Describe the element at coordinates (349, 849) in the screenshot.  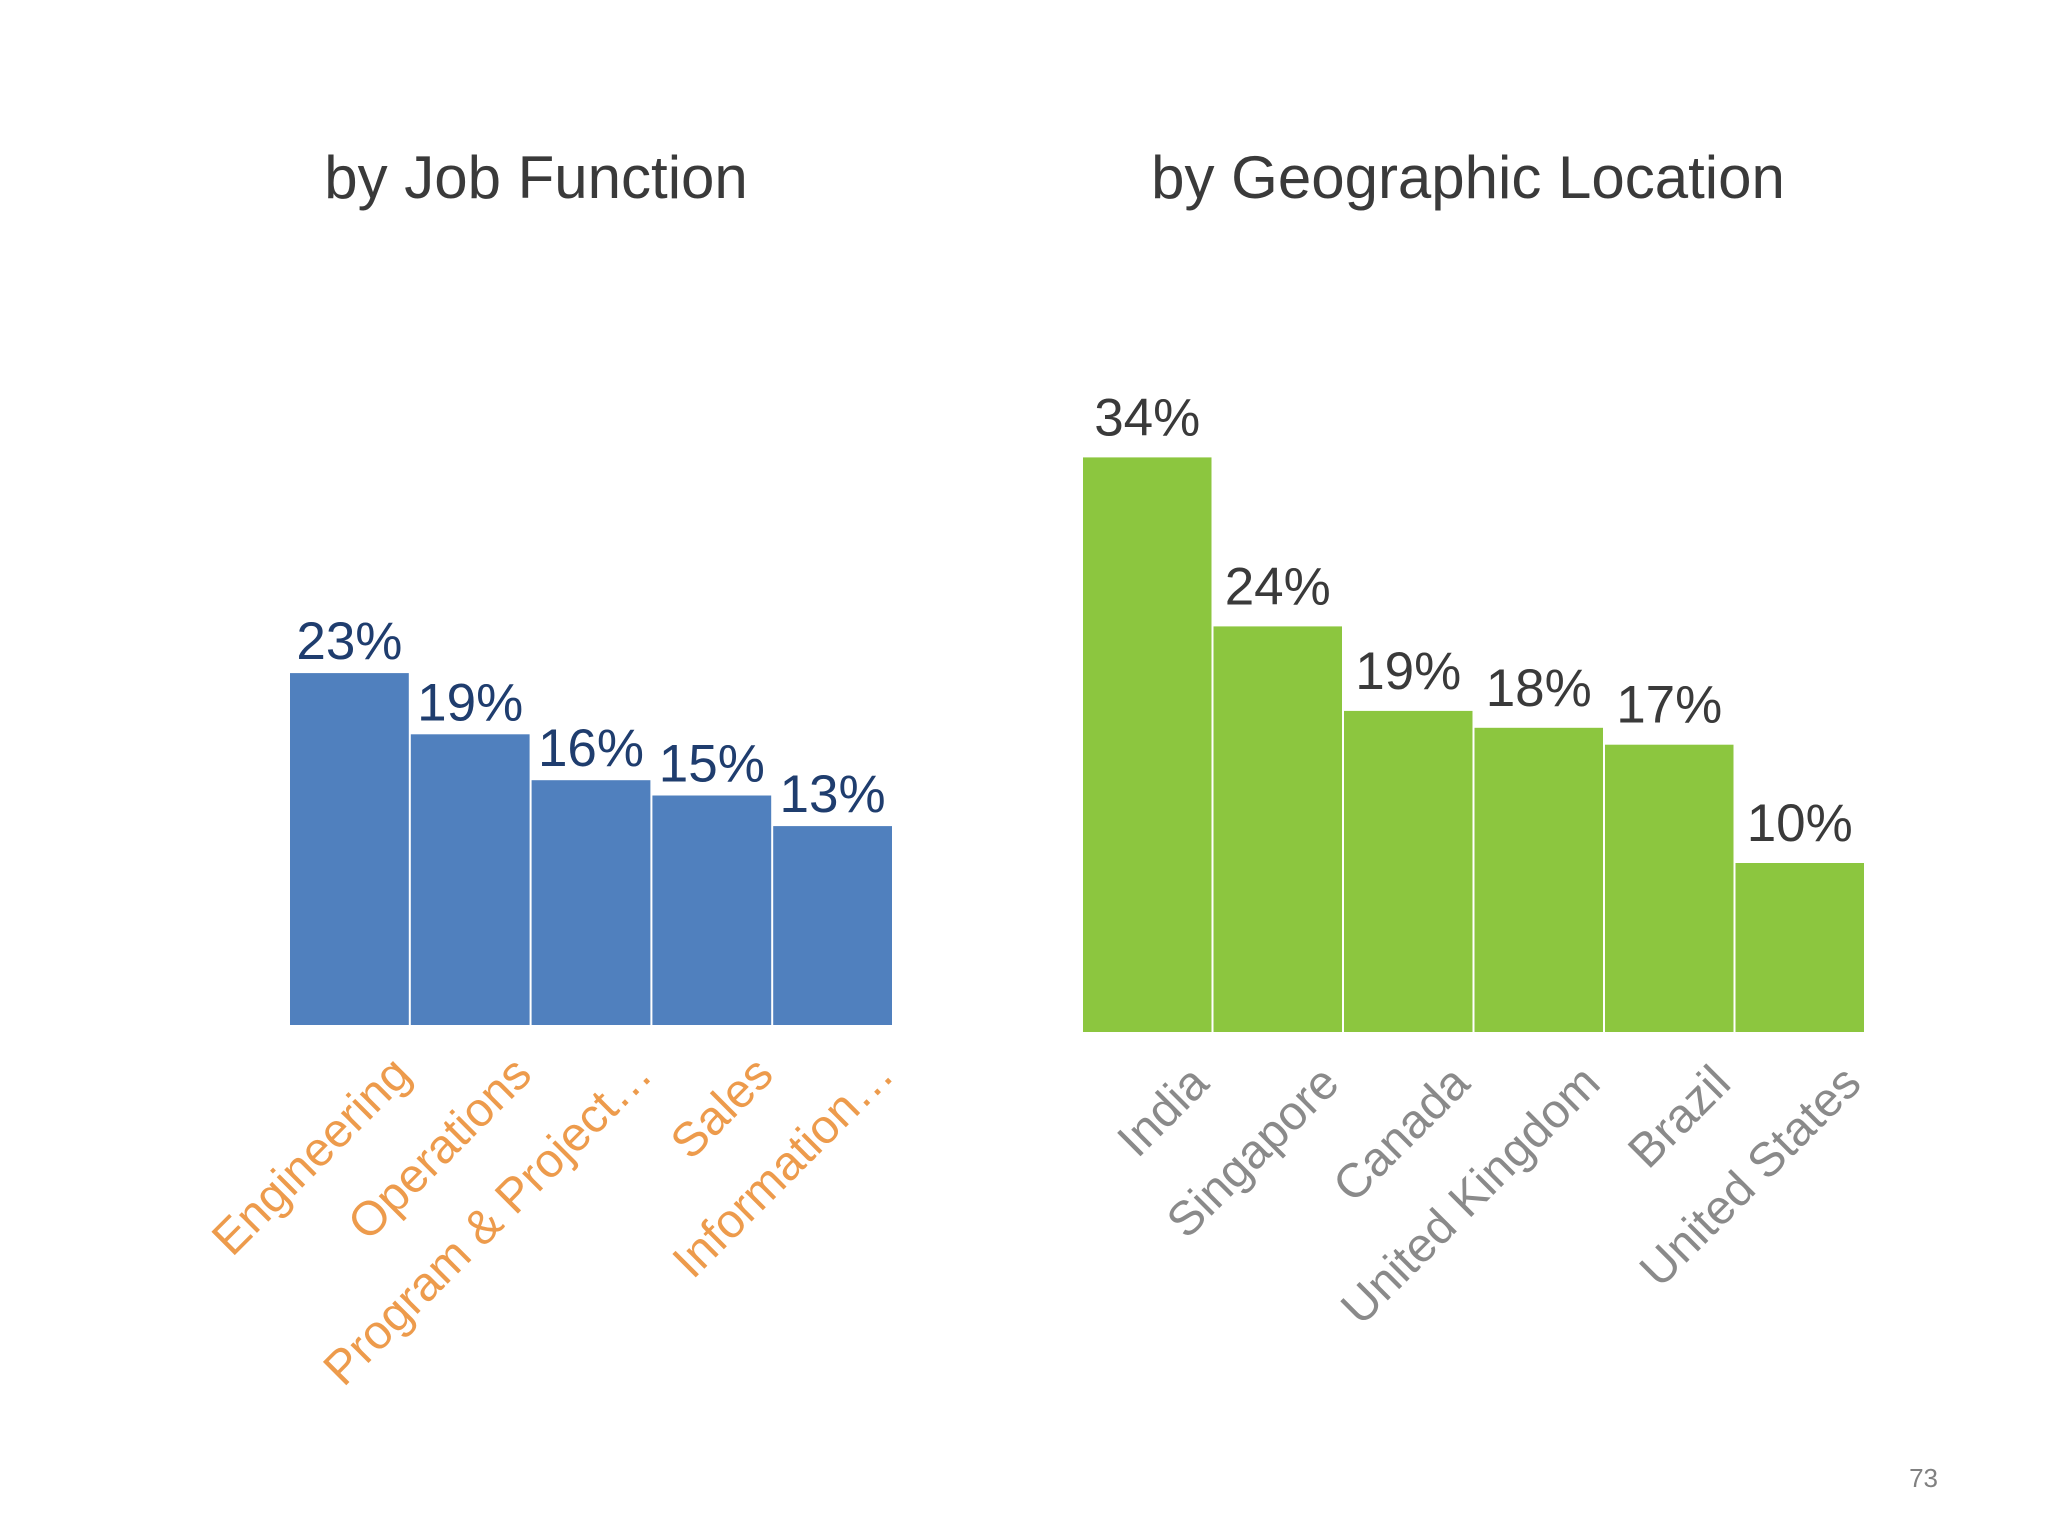
I see `job-bar-engineering` at that location.